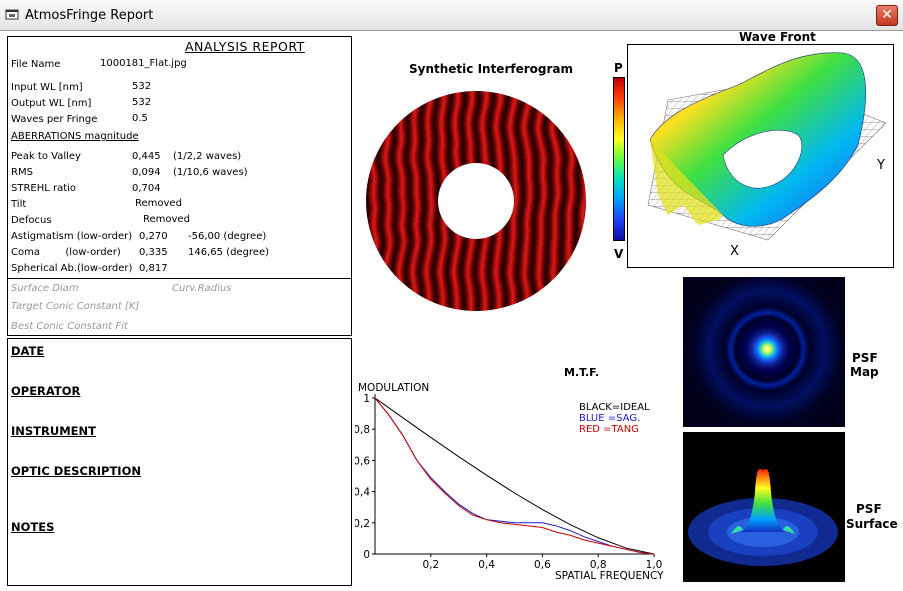 Image resolution: width=903 pixels, height=591 pixels. Describe the element at coordinates (229, 252) in the screenshot. I see `aberration-note: 146,65 (degree)` at that location.